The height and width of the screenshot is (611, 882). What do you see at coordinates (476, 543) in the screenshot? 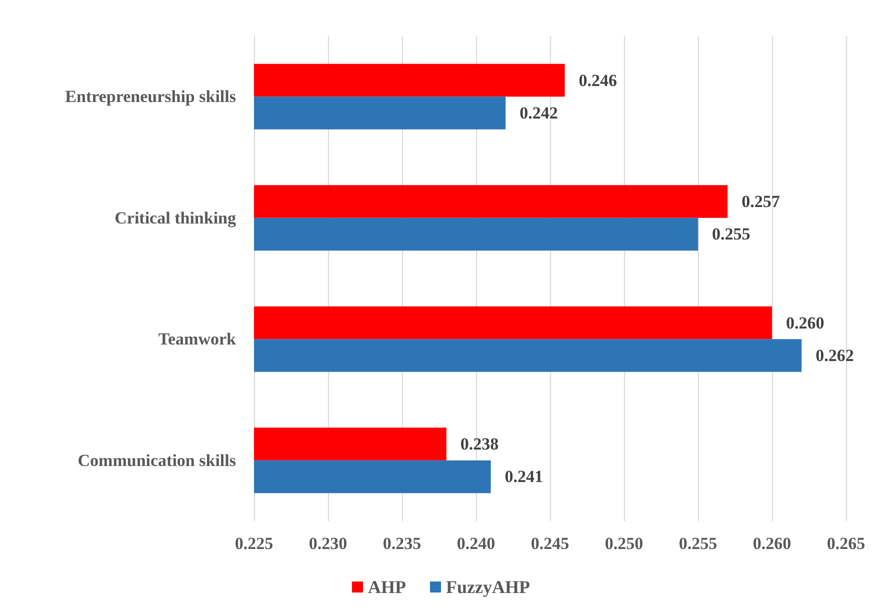
I see `text: 0.240` at bounding box center [476, 543].